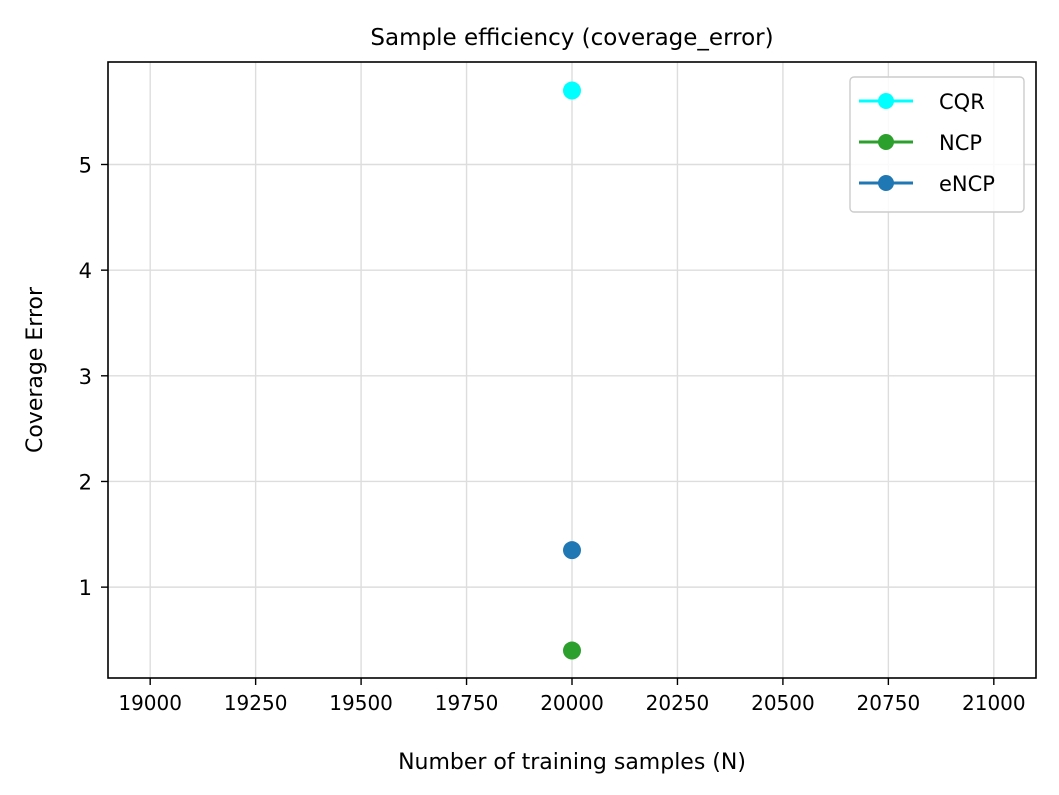  What do you see at coordinates (886, 142) in the screenshot?
I see `legend-marker-ncp` at bounding box center [886, 142].